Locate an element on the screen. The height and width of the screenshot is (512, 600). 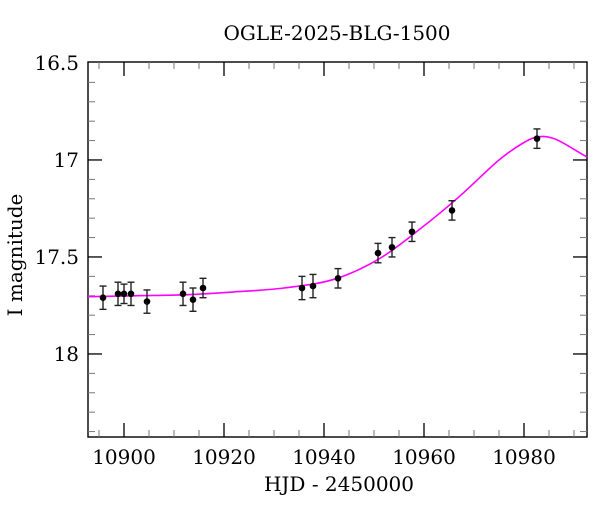
y-tick-label: 17 is located at coordinates (66, 160).